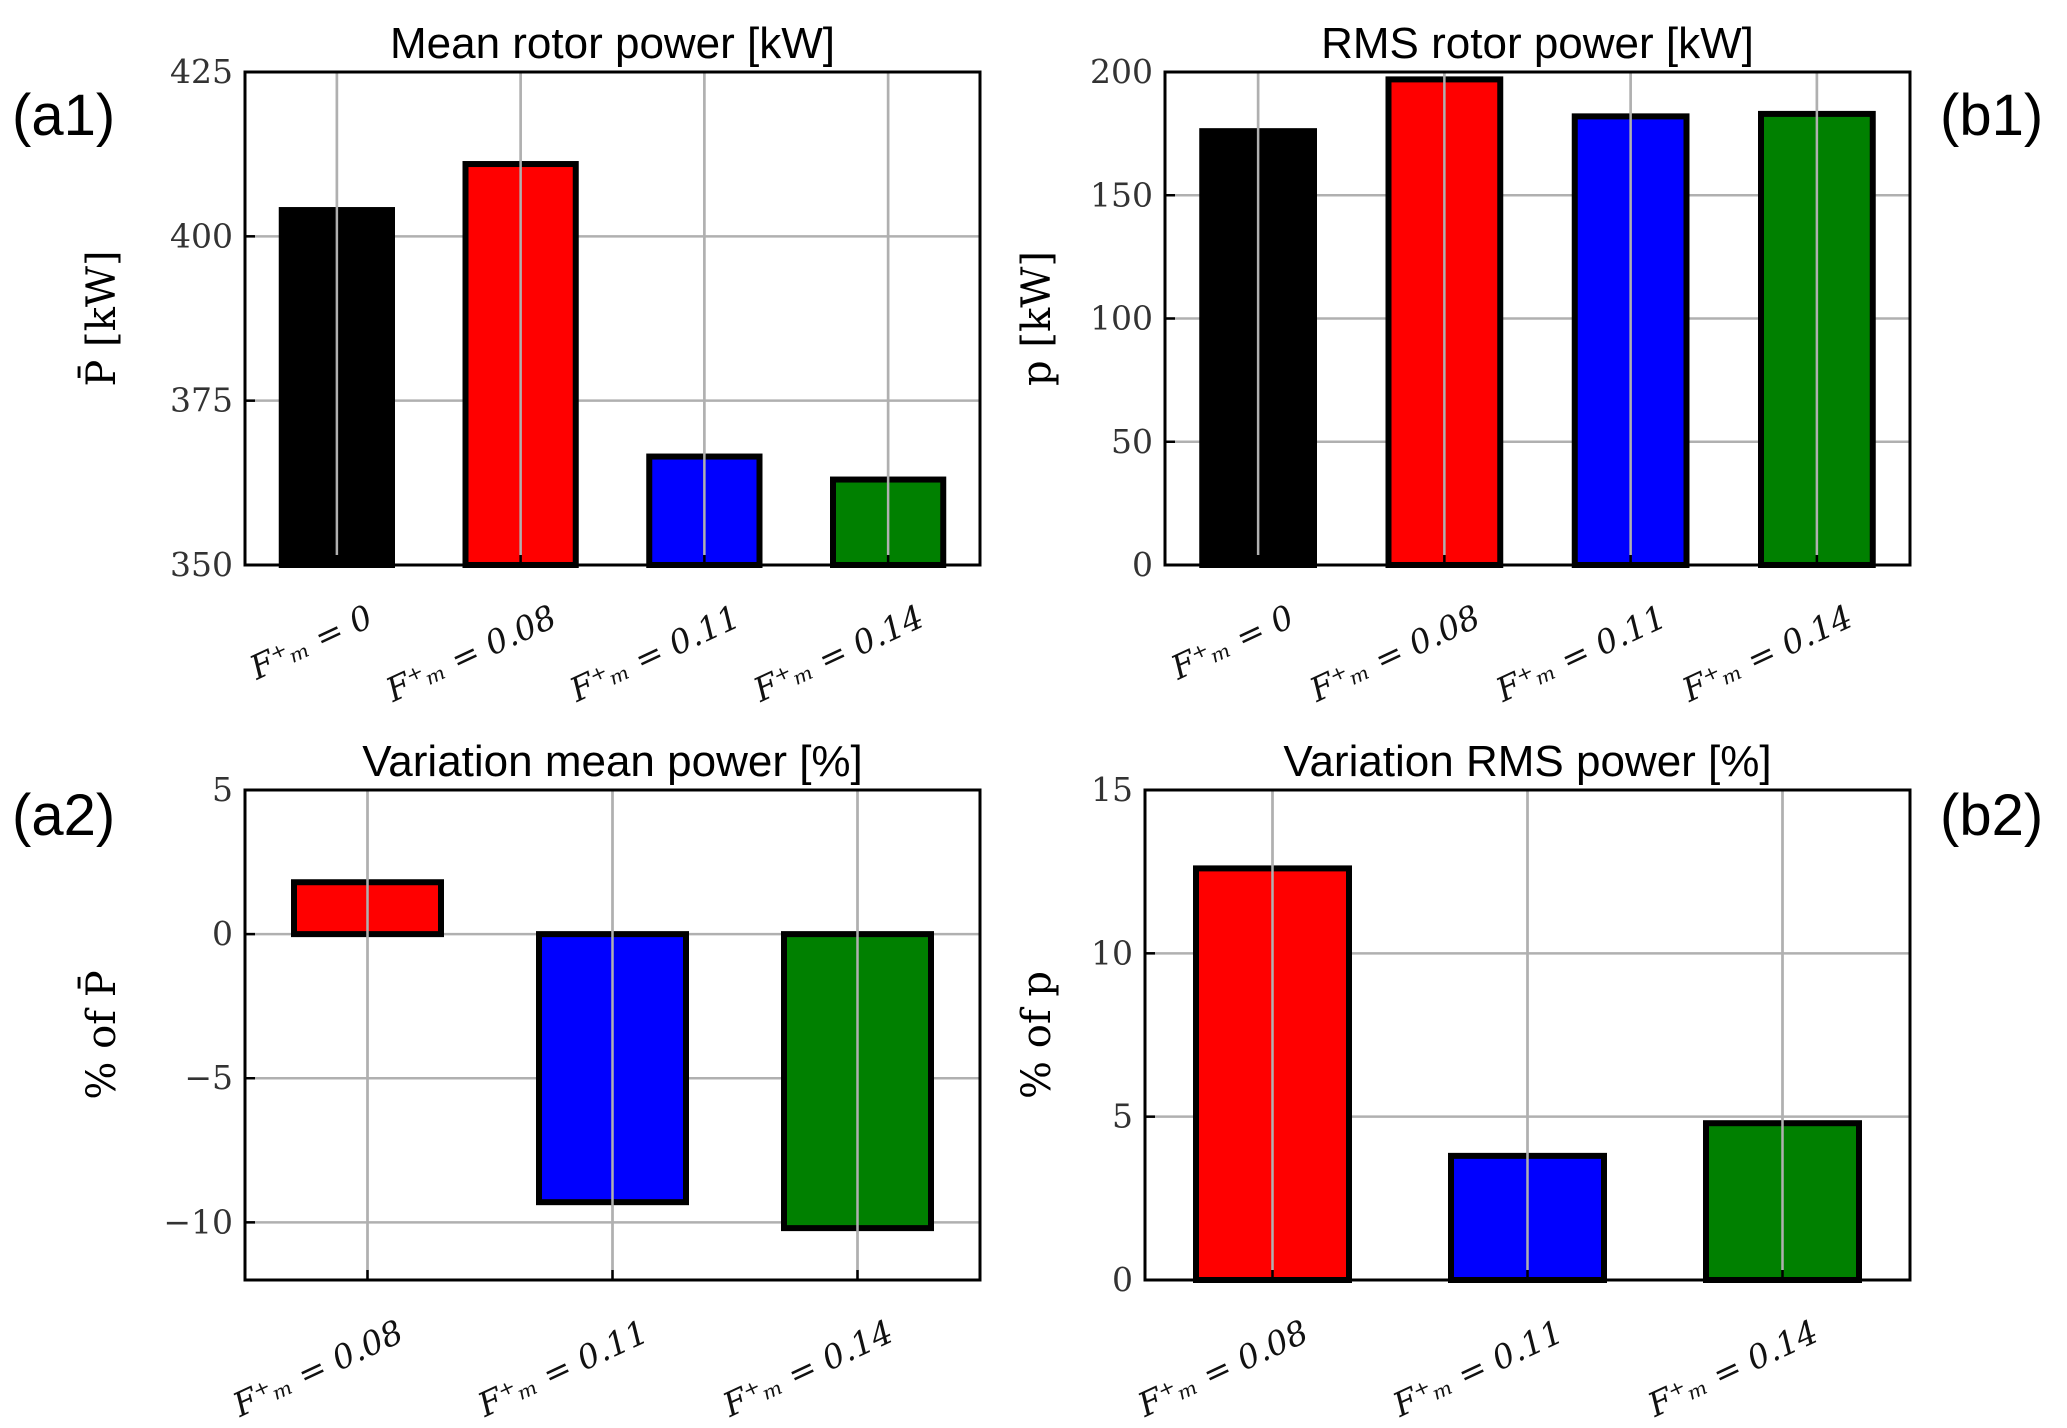 This screenshot has height=1428, width=2067. What do you see at coordinates (1112, 952) in the screenshot?
I see `y-tick-label: 10` at bounding box center [1112, 952].